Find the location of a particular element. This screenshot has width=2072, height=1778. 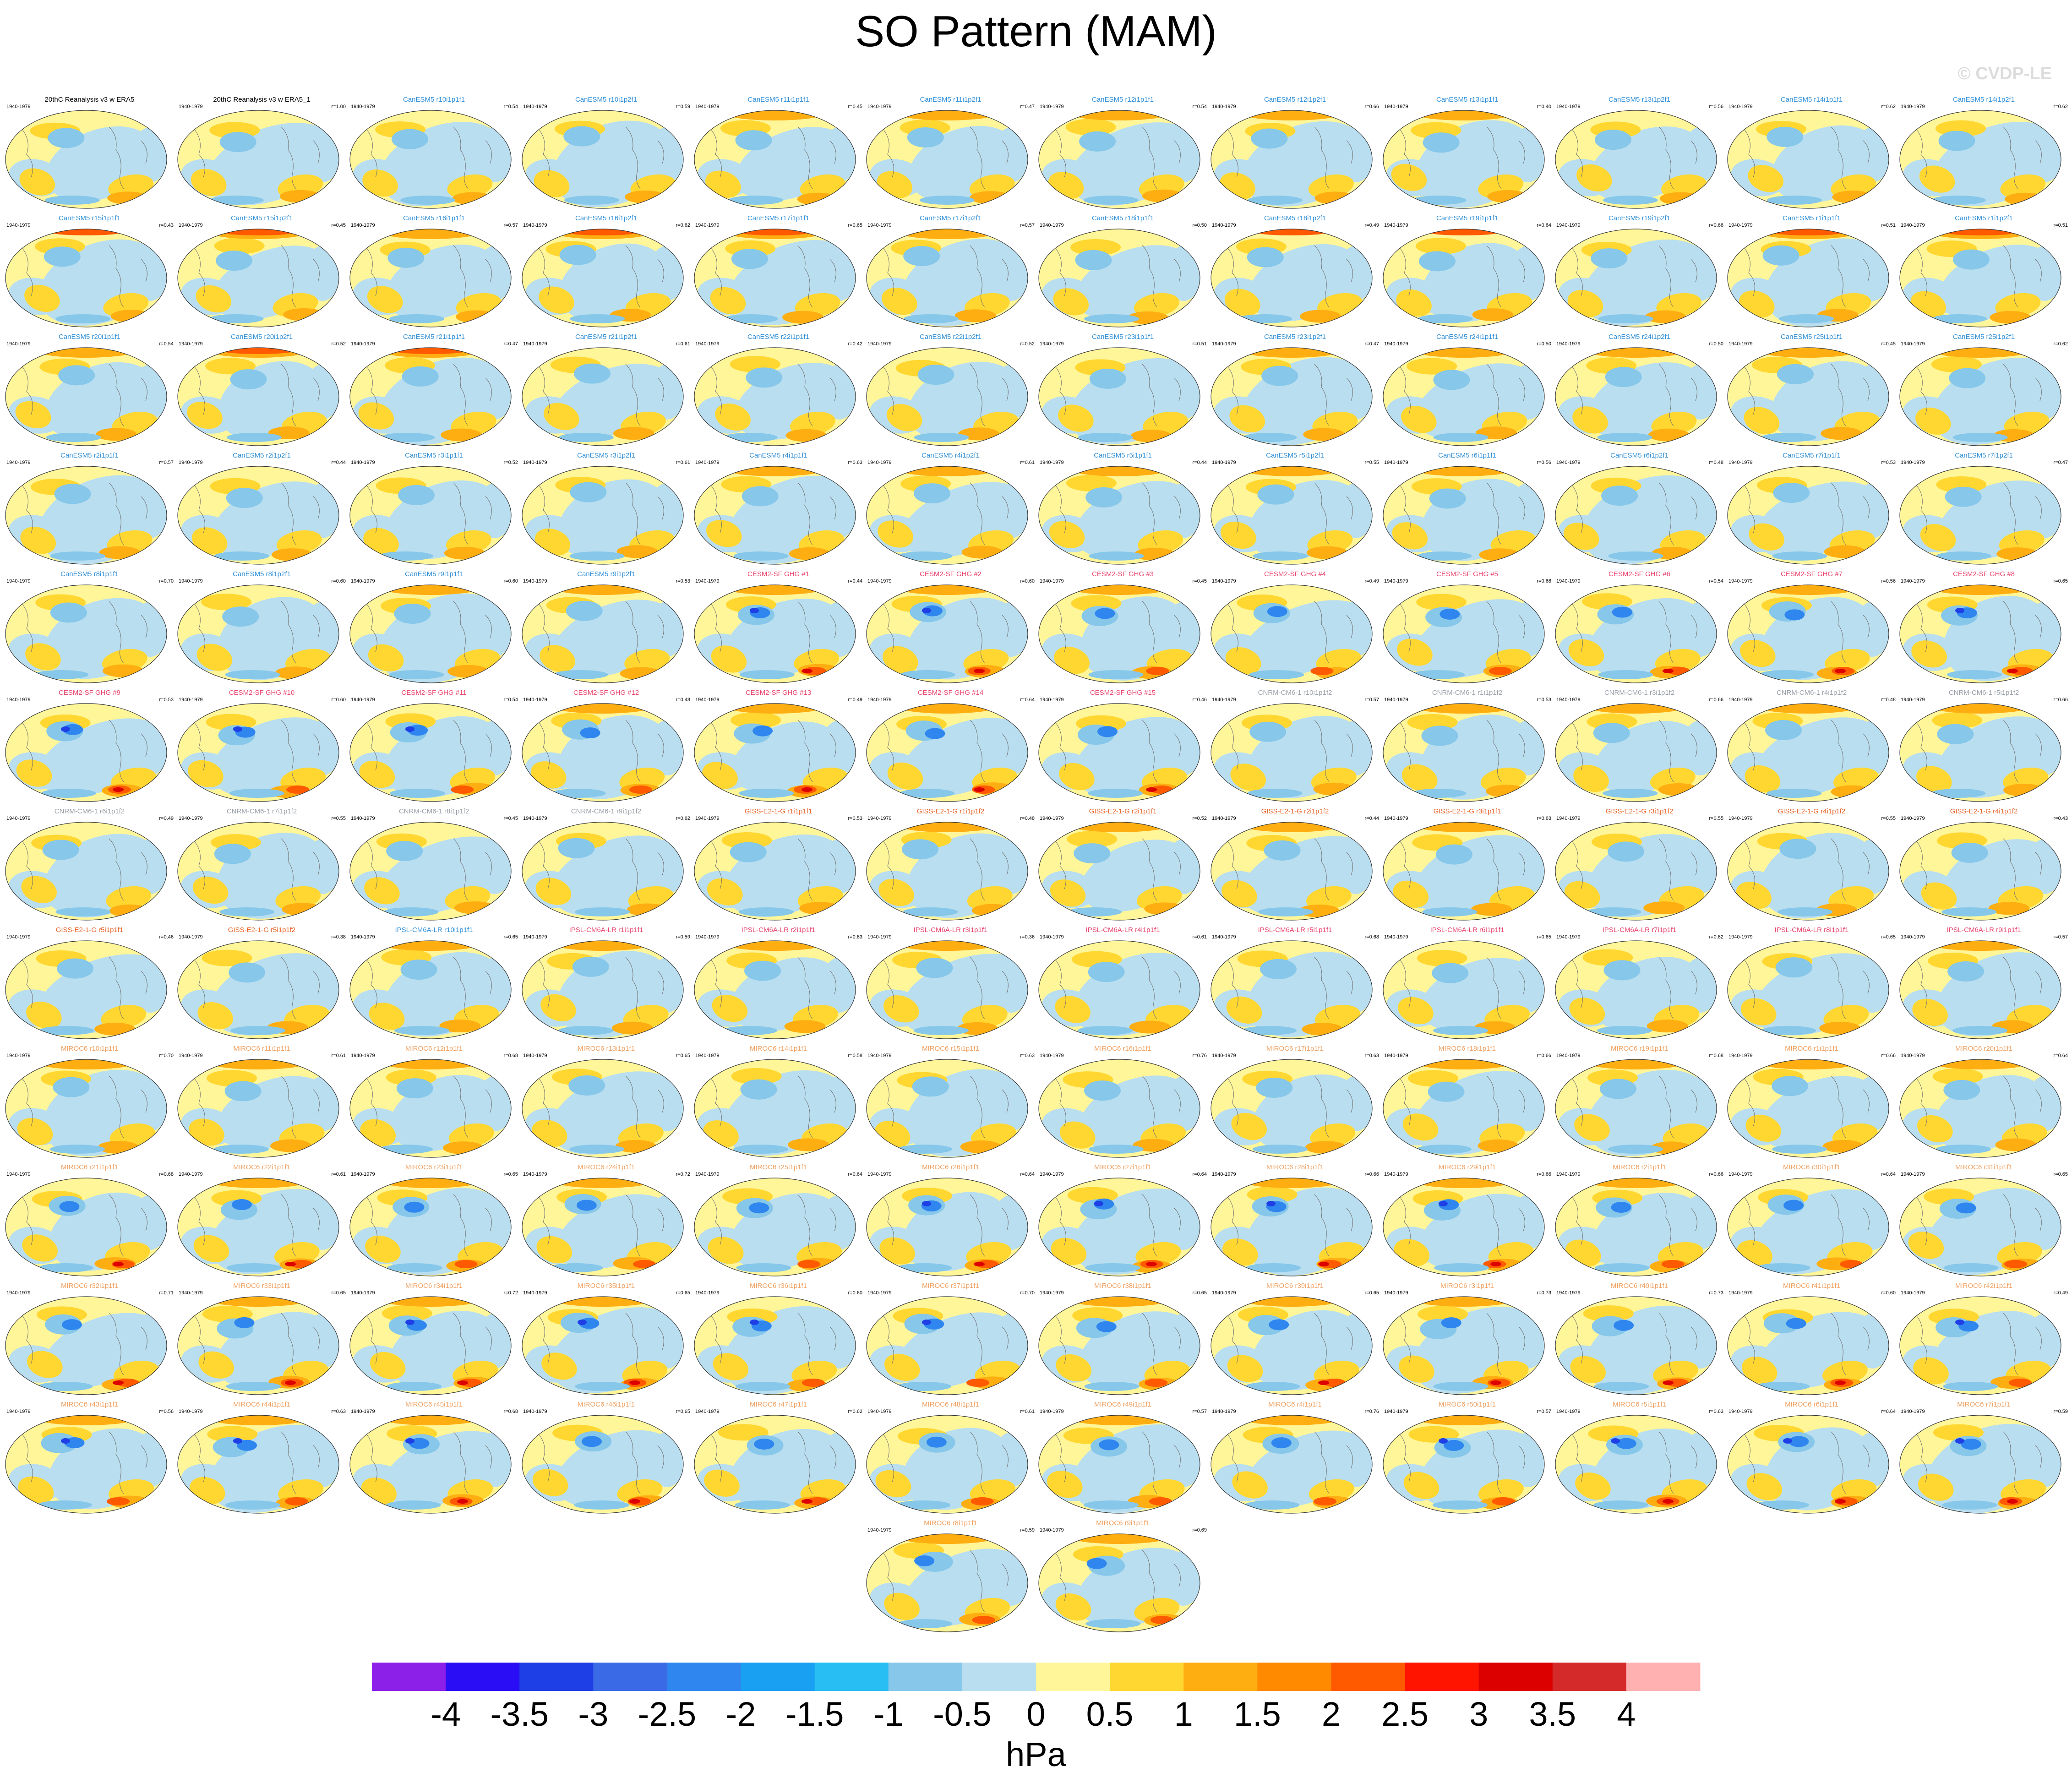

map-panel: CNRM-CM6-1 r10i1p1f2 1940-1979 r=0.57 is located at coordinates (1295, 745).